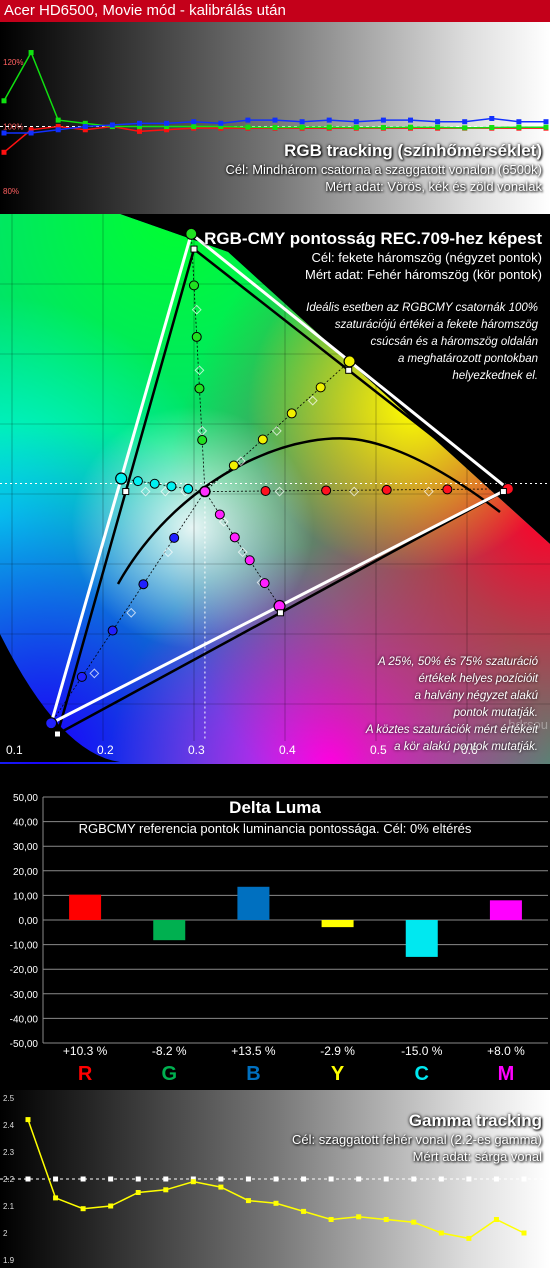  Describe the element at coordinates (495, 713) in the screenshot. I see `cie-note2-l3: pontok mutatják.` at that location.